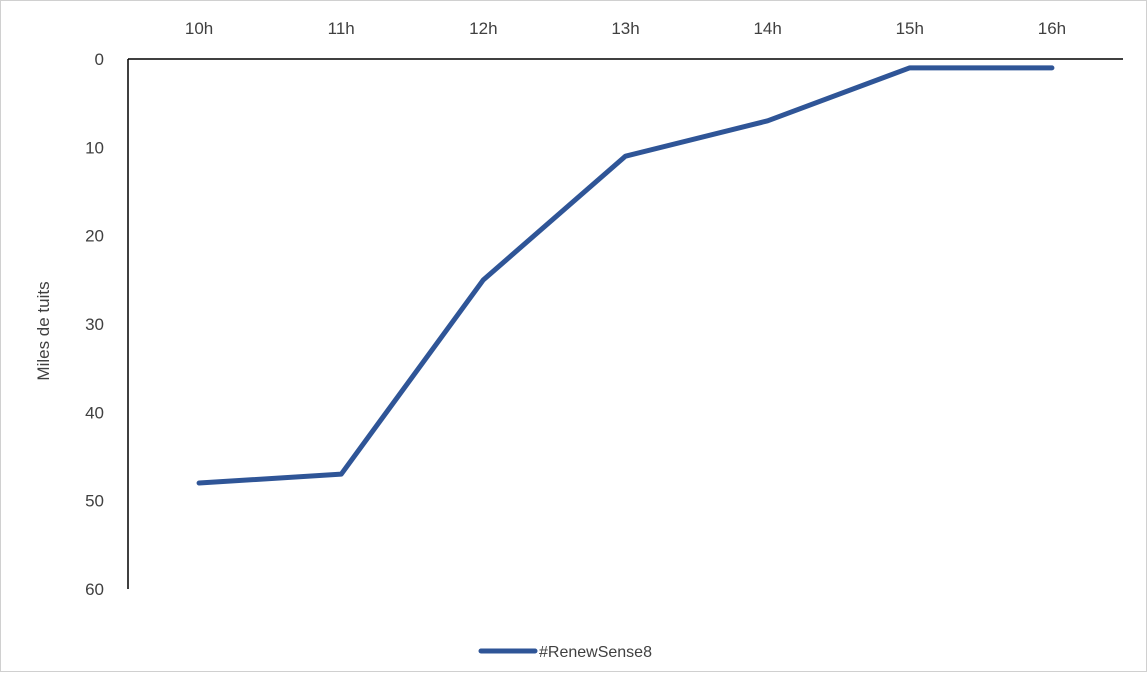  What do you see at coordinates (94, 236) in the screenshot?
I see `y-tick-label-20: 20` at bounding box center [94, 236].